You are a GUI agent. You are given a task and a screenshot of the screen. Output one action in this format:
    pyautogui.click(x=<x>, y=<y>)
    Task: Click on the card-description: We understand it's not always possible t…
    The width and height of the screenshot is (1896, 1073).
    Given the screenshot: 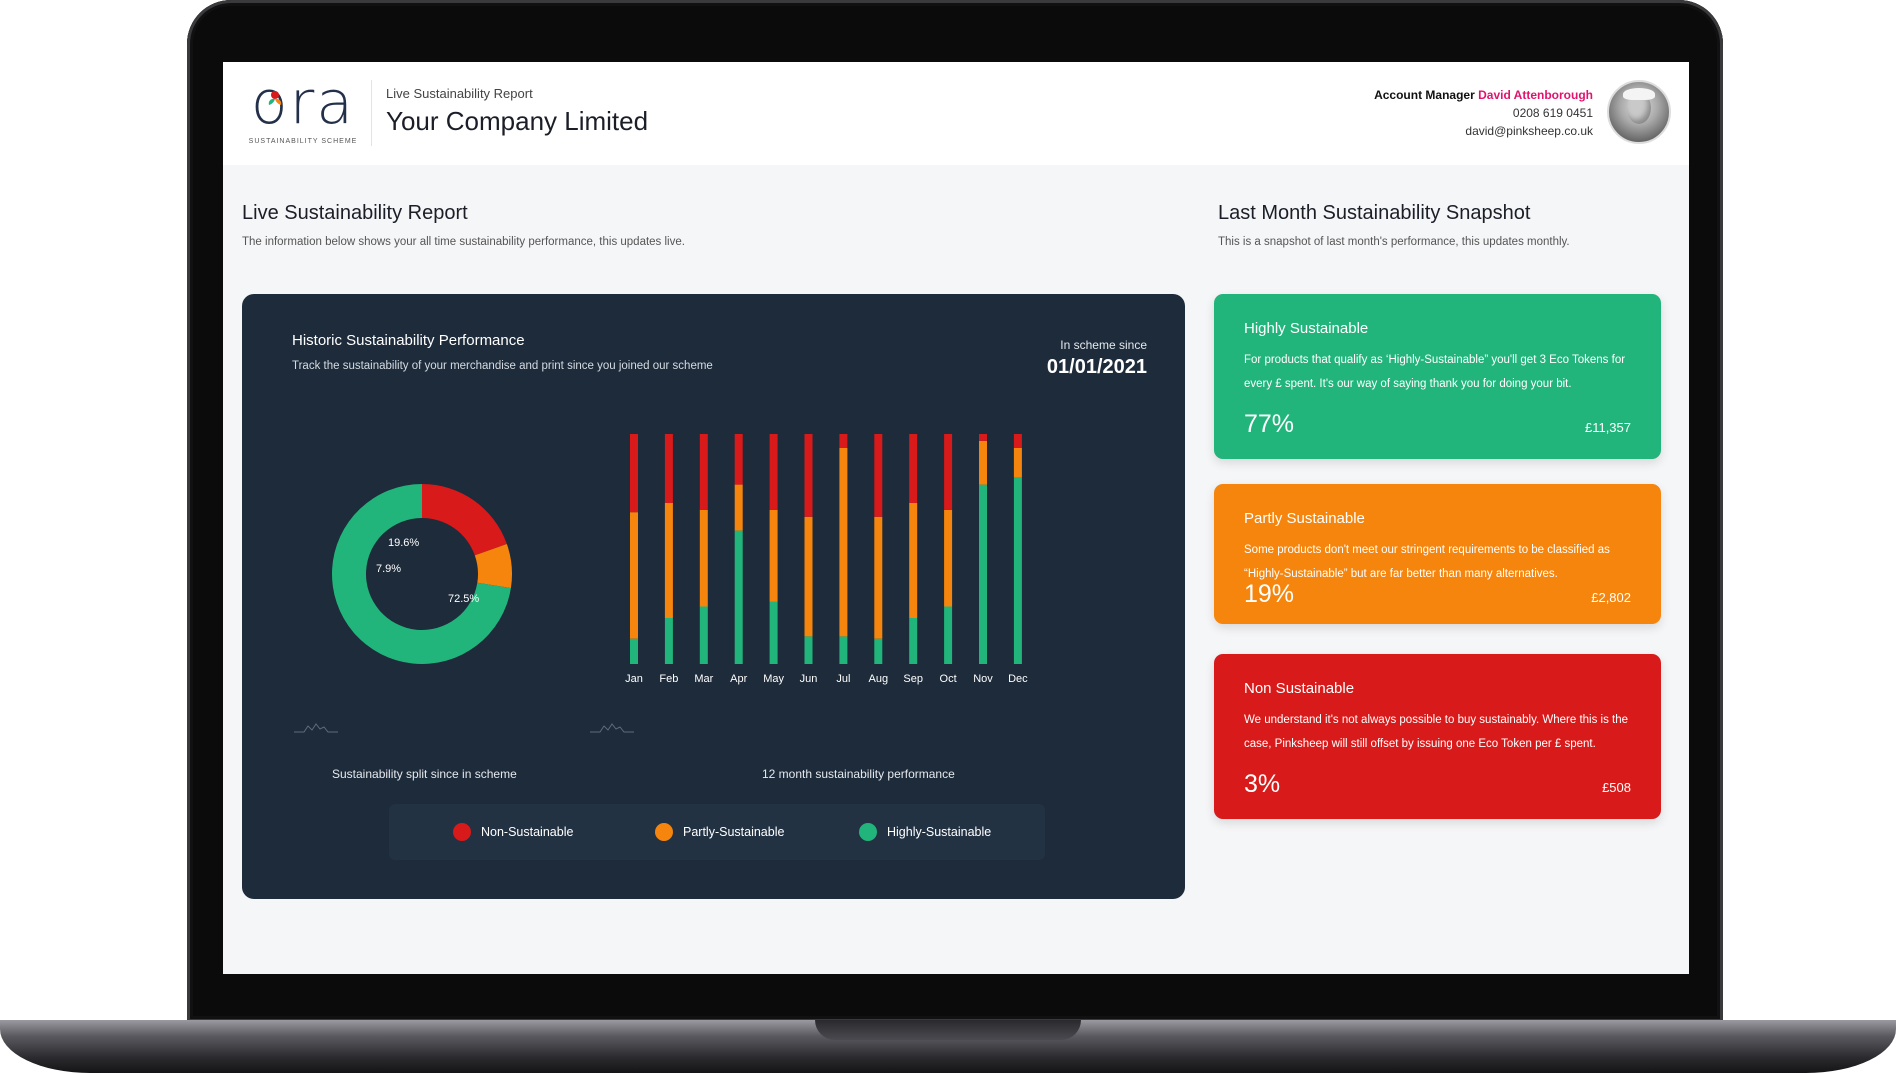 What is the action you would take?
    pyautogui.click(x=1436, y=732)
    